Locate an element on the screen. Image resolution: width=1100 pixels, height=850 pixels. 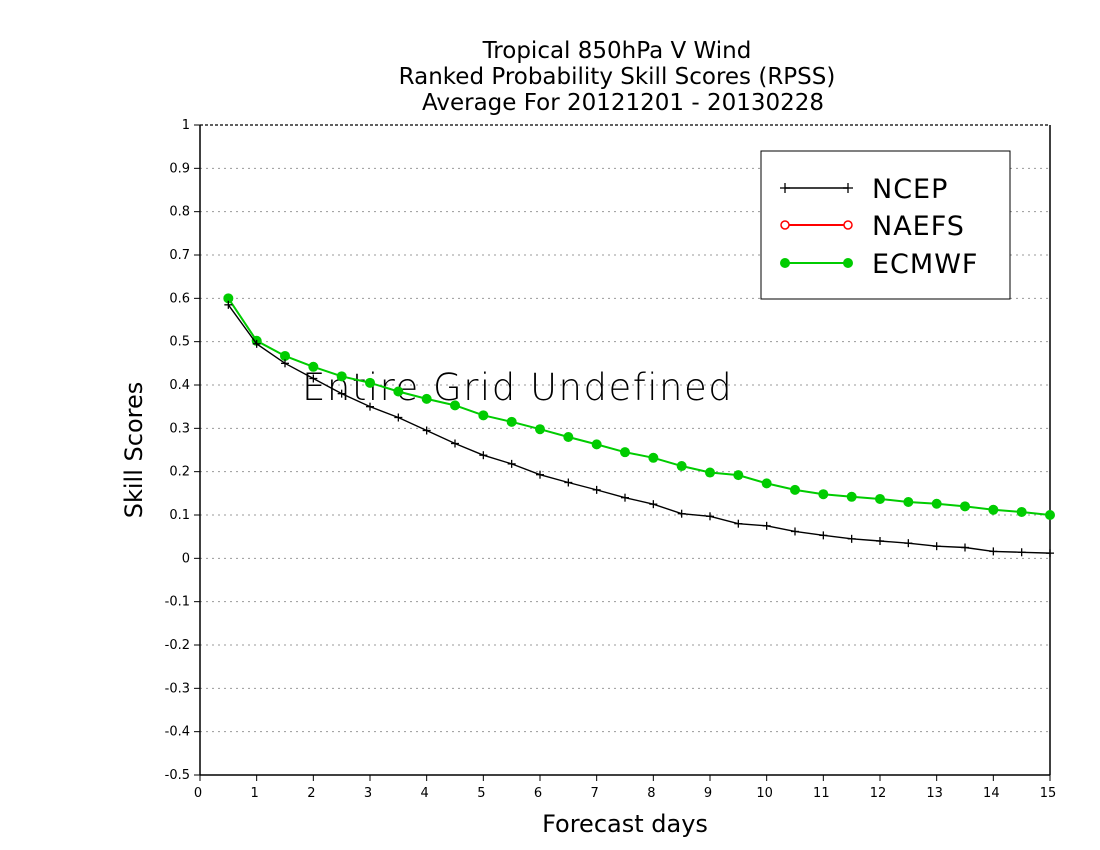
y-tick-label: -0.2 is located at coordinates (177, 645).